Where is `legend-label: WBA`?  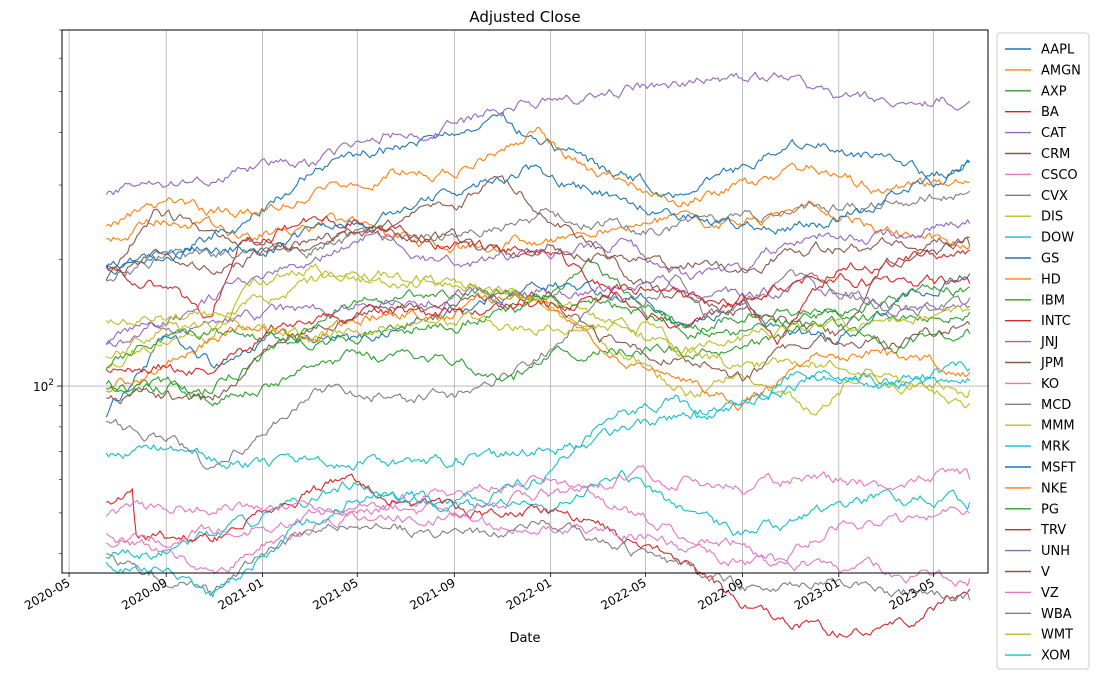
legend-label: WBA is located at coordinates (1056, 614).